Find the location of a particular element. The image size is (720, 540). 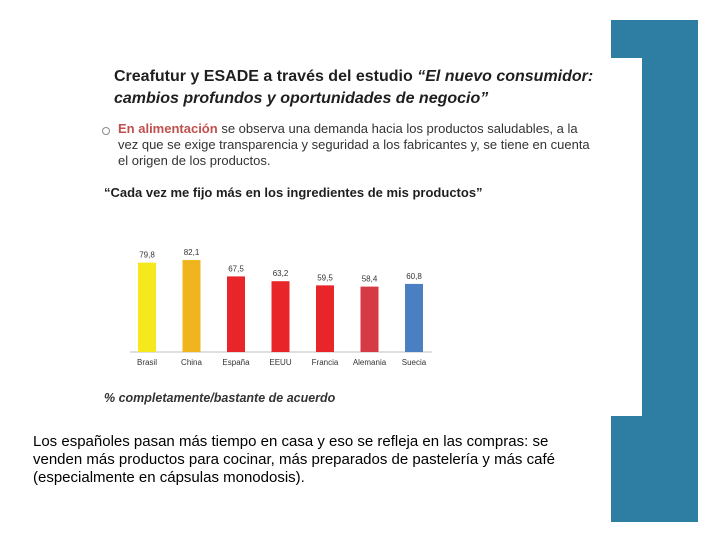

data-label: 59,5 is located at coordinates (325, 277).